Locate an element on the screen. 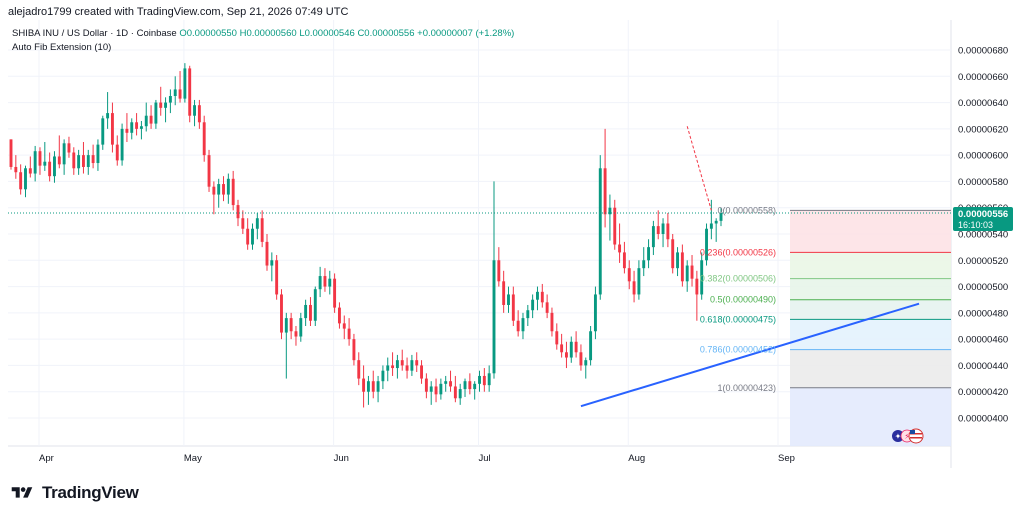 Image resolution: width=1024 pixels, height=517 pixels. x-tick-label: Apr is located at coordinates (46, 458).